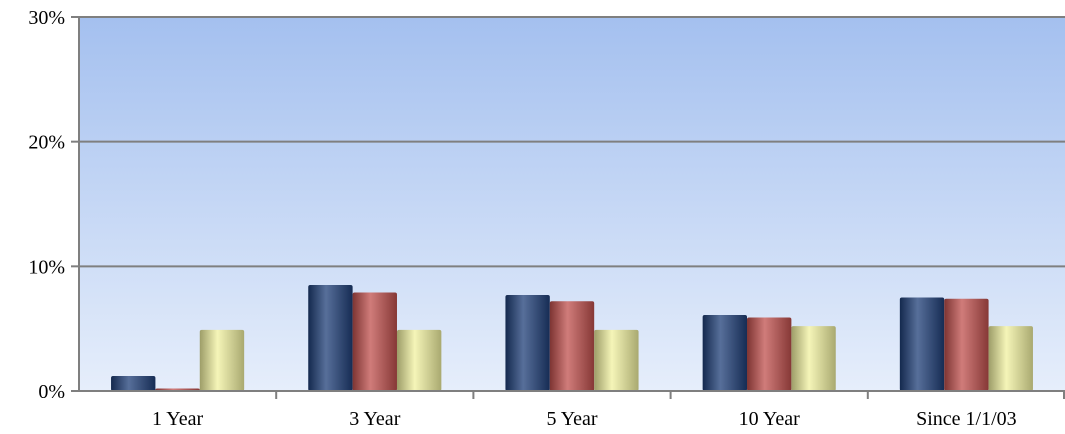 The width and height of the screenshot is (1065, 434). What do you see at coordinates (571, 419) in the screenshot?
I see `x-tick-label: 5 Year` at bounding box center [571, 419].